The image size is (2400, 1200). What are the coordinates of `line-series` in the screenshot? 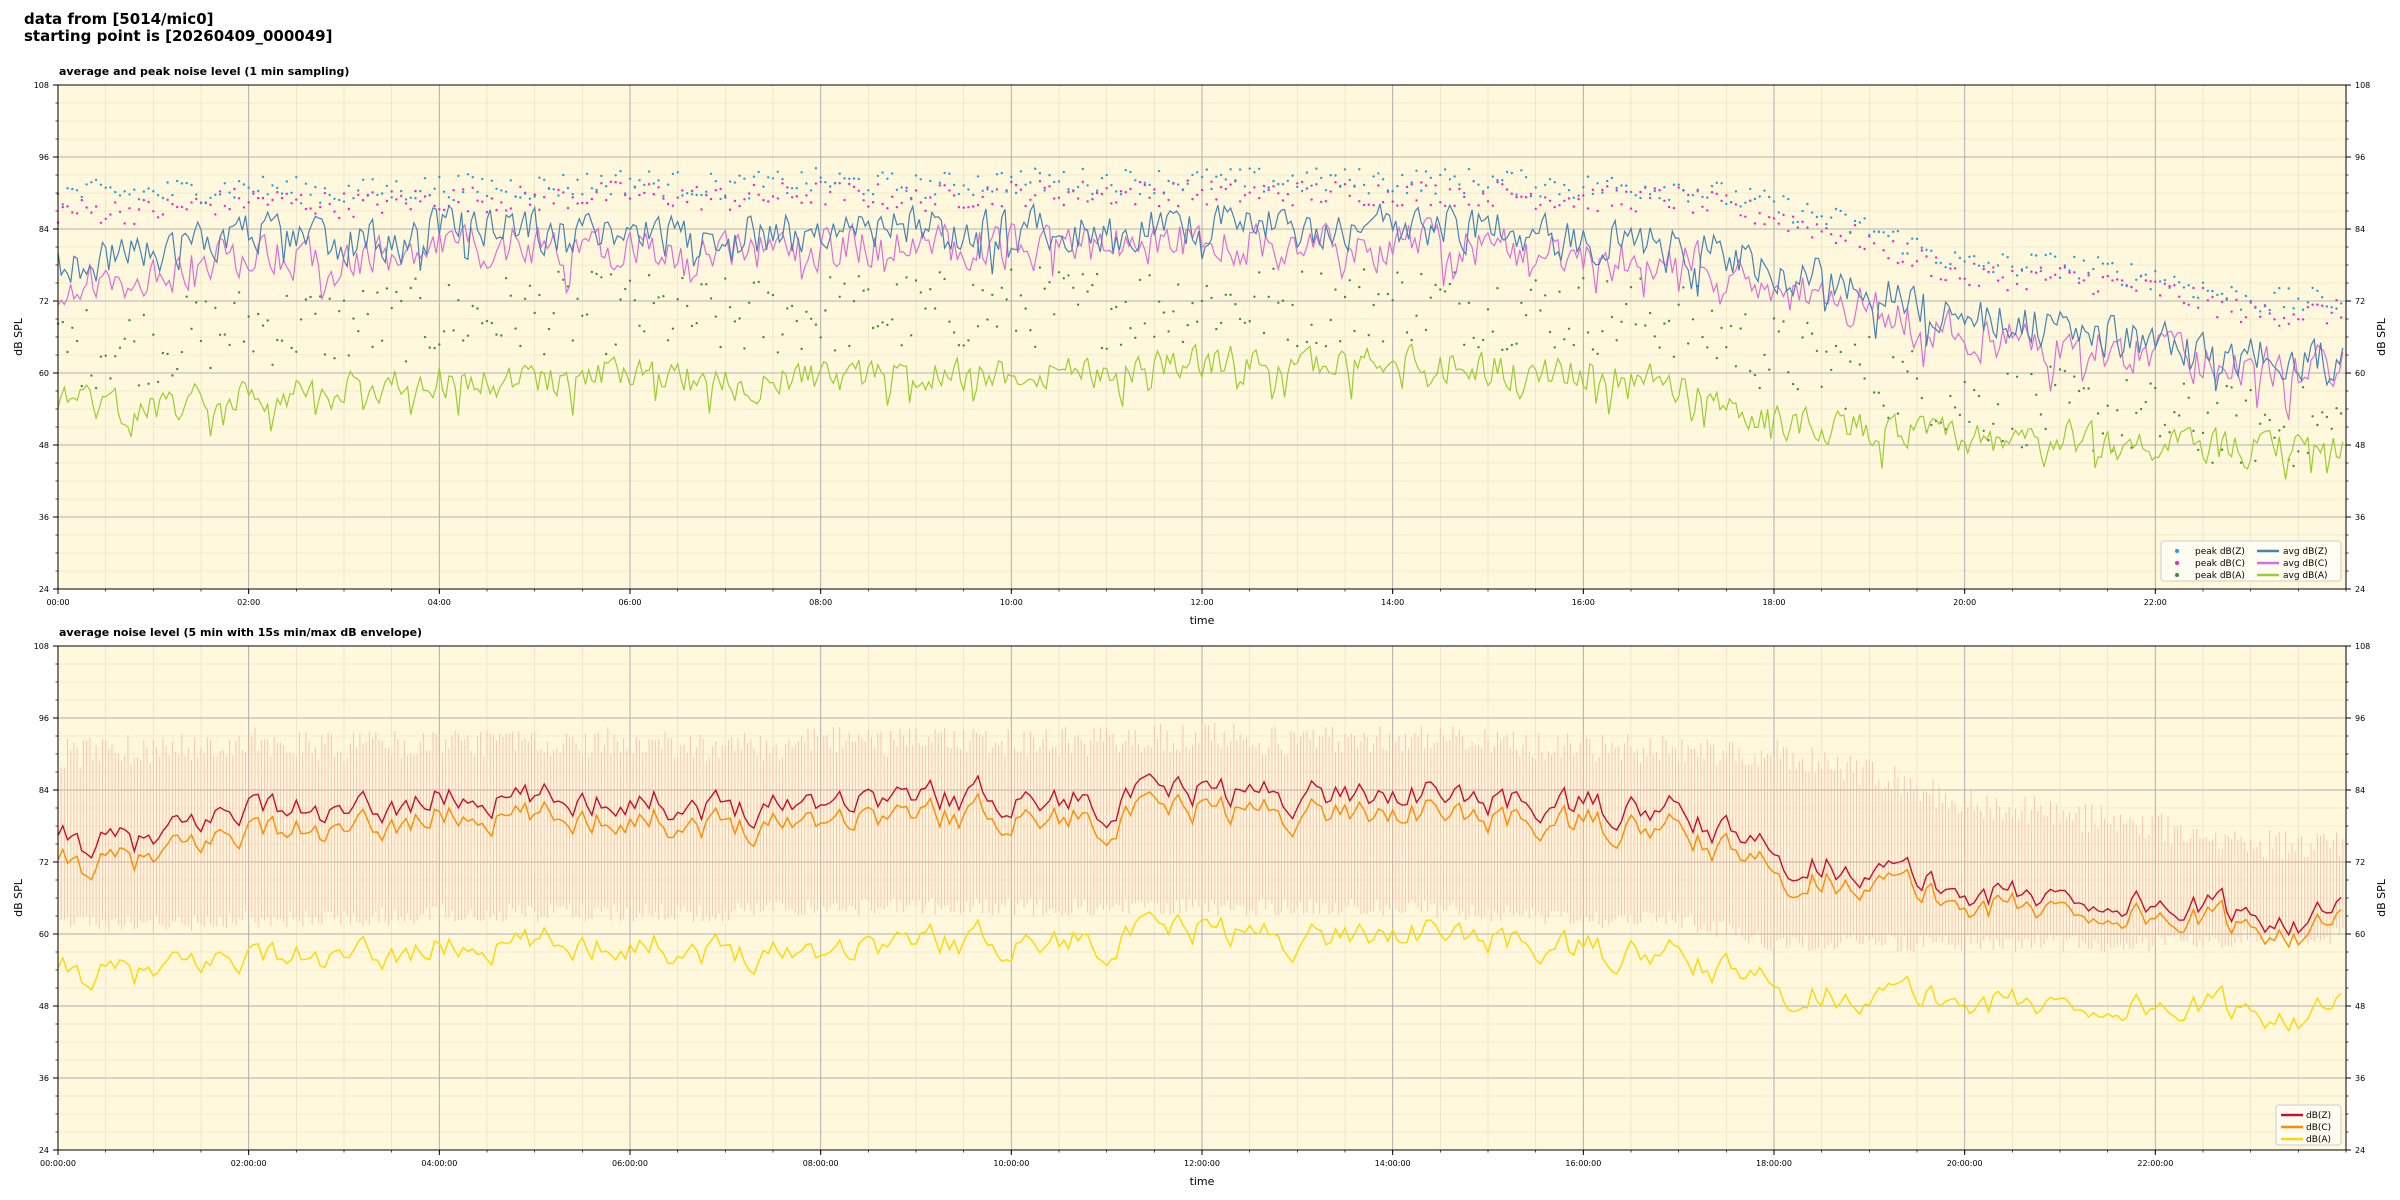 It's located at (1199, 972).